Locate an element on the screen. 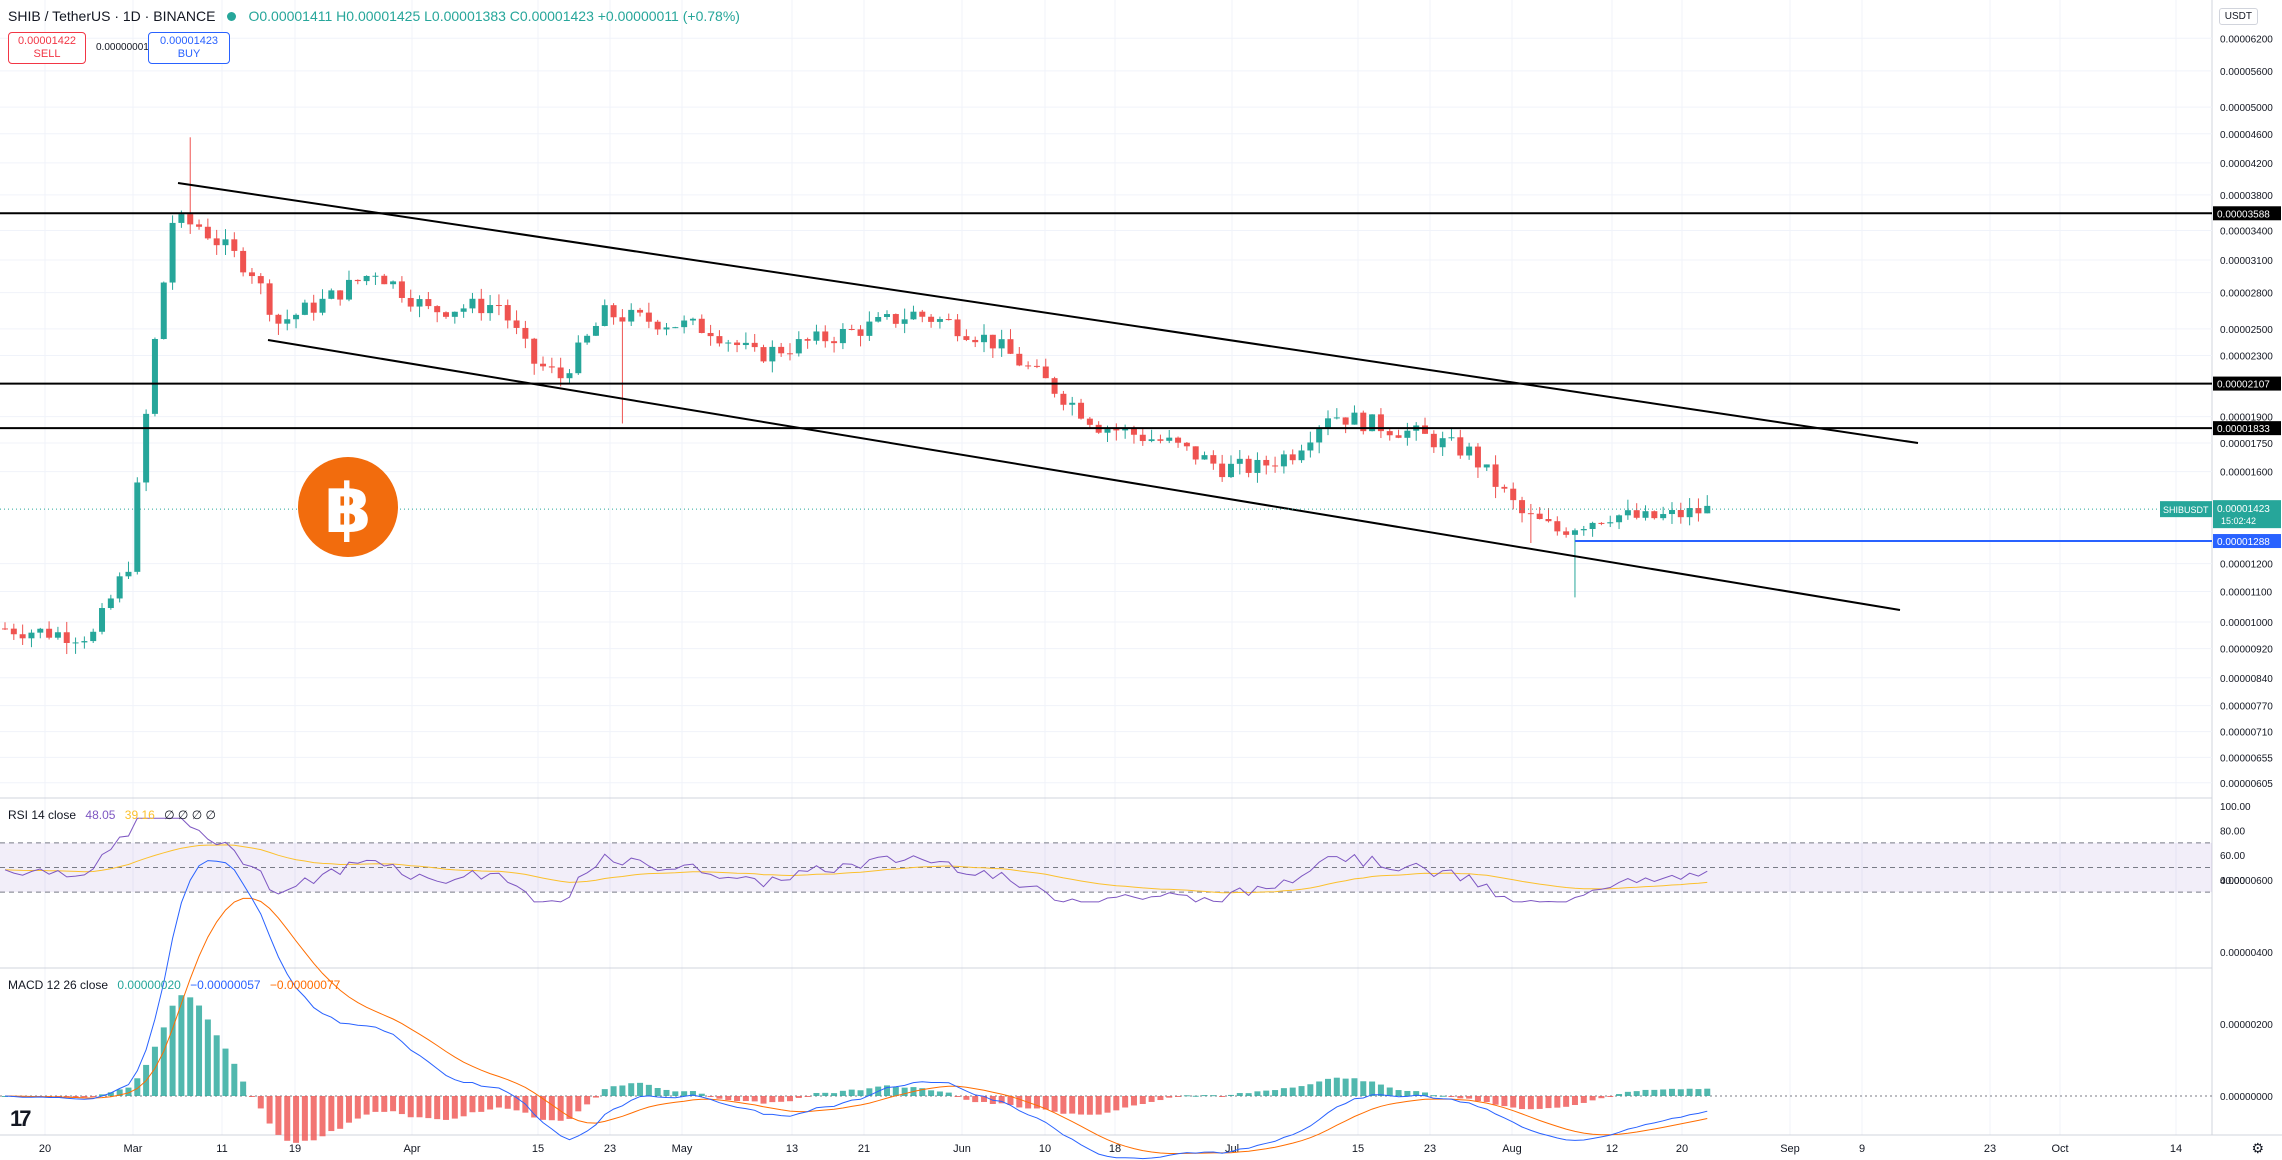 This screenshot has height=1160, width=2282. rsi-tick-label: 60.00 is located at coordinates (2232, 856).